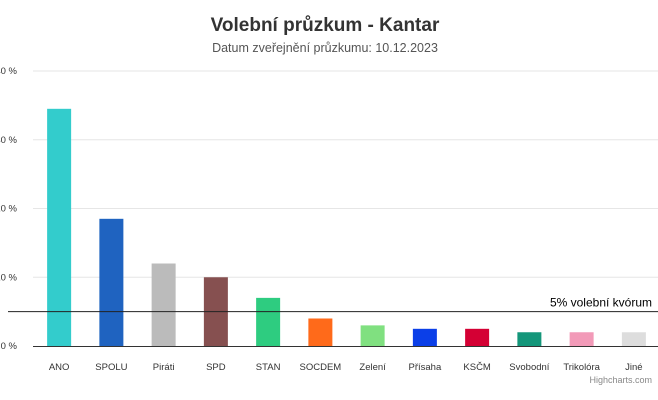 Image resolution: width=658 pixels, height=400 pixels. I want to click on y-tick-label: 0 %, so click(9, 346).